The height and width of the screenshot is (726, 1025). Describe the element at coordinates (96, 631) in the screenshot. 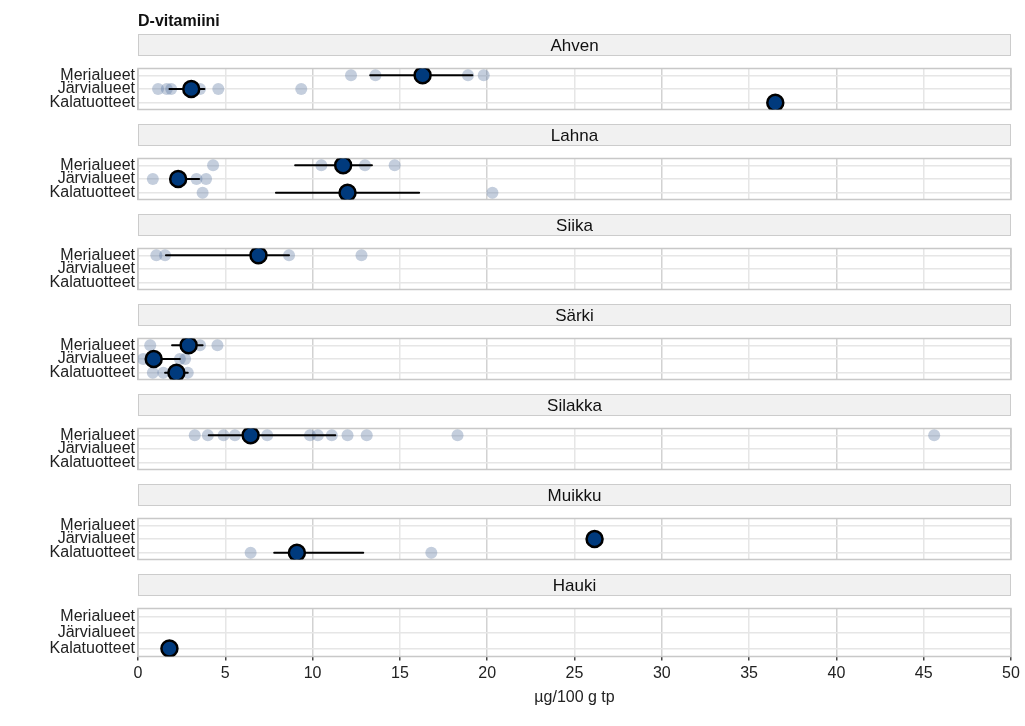

I see `y-tick-label: Järvialueet` at that location.